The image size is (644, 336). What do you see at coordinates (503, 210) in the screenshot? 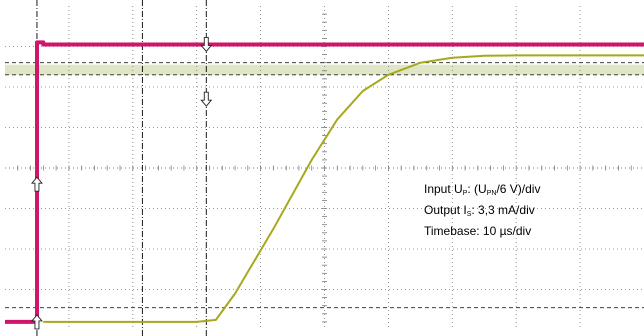
I see `legend-output-value: : 3,3 mA/div` at bounding box center [503, 210].